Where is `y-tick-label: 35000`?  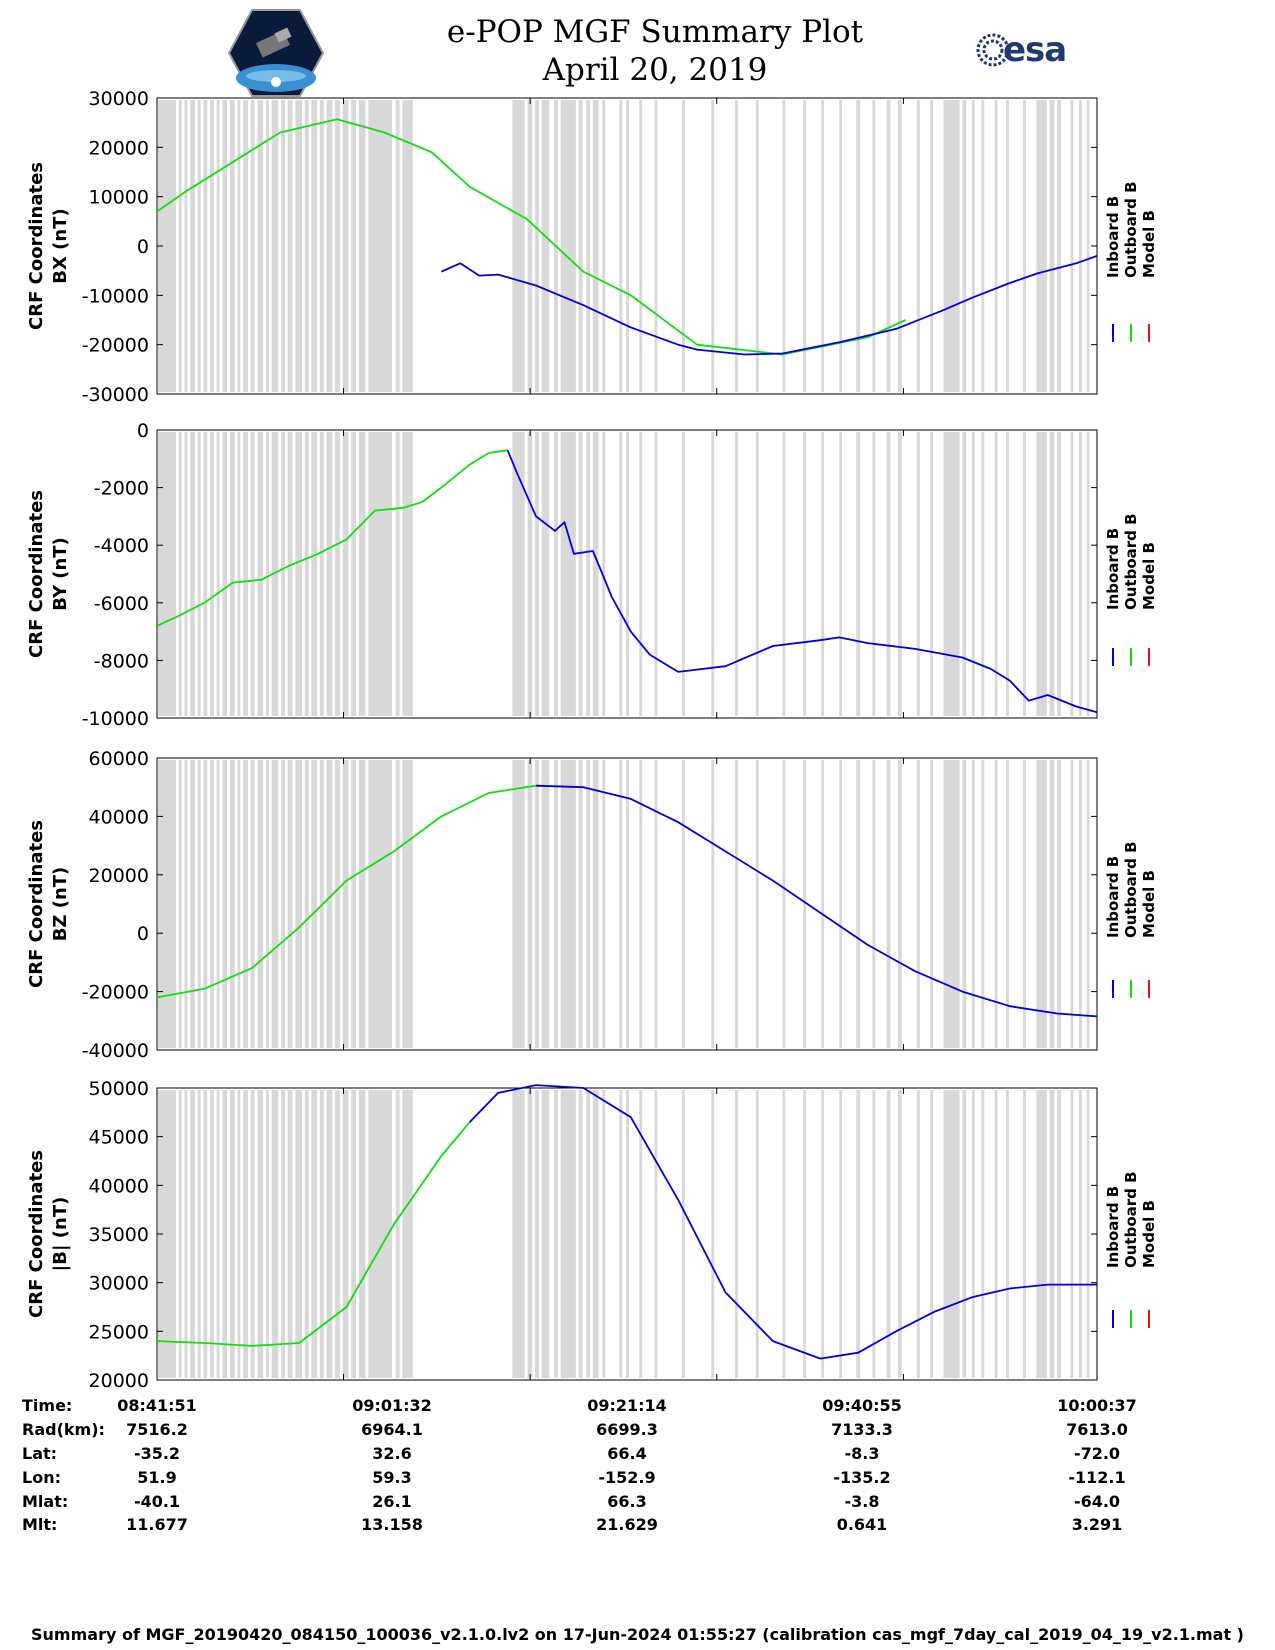
y-tick-label: 35000 is located at coordinates (119, 1235).